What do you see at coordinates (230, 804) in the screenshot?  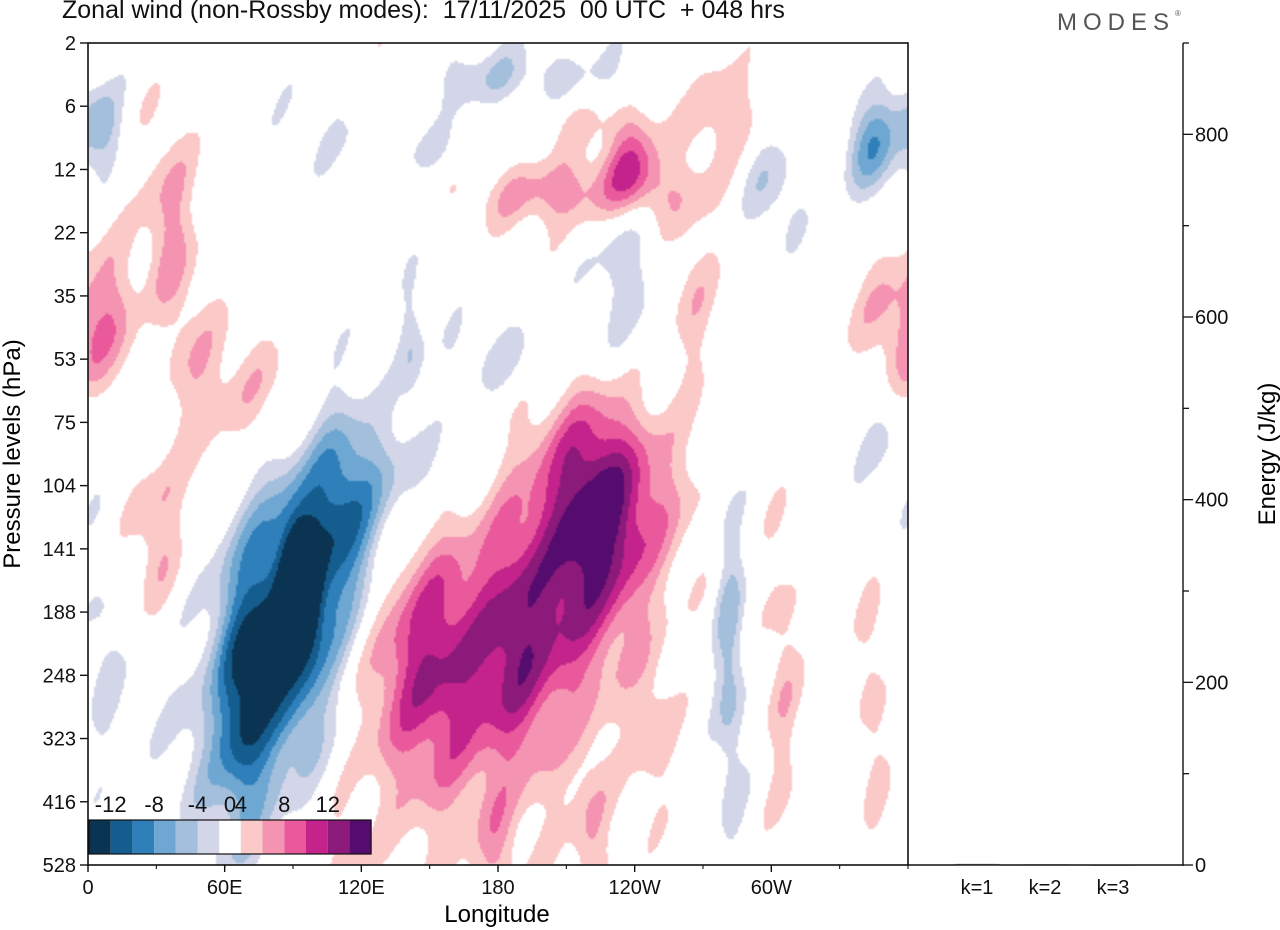 I see `colorbar-tick-label: 0` at bounding box center [230, 804].